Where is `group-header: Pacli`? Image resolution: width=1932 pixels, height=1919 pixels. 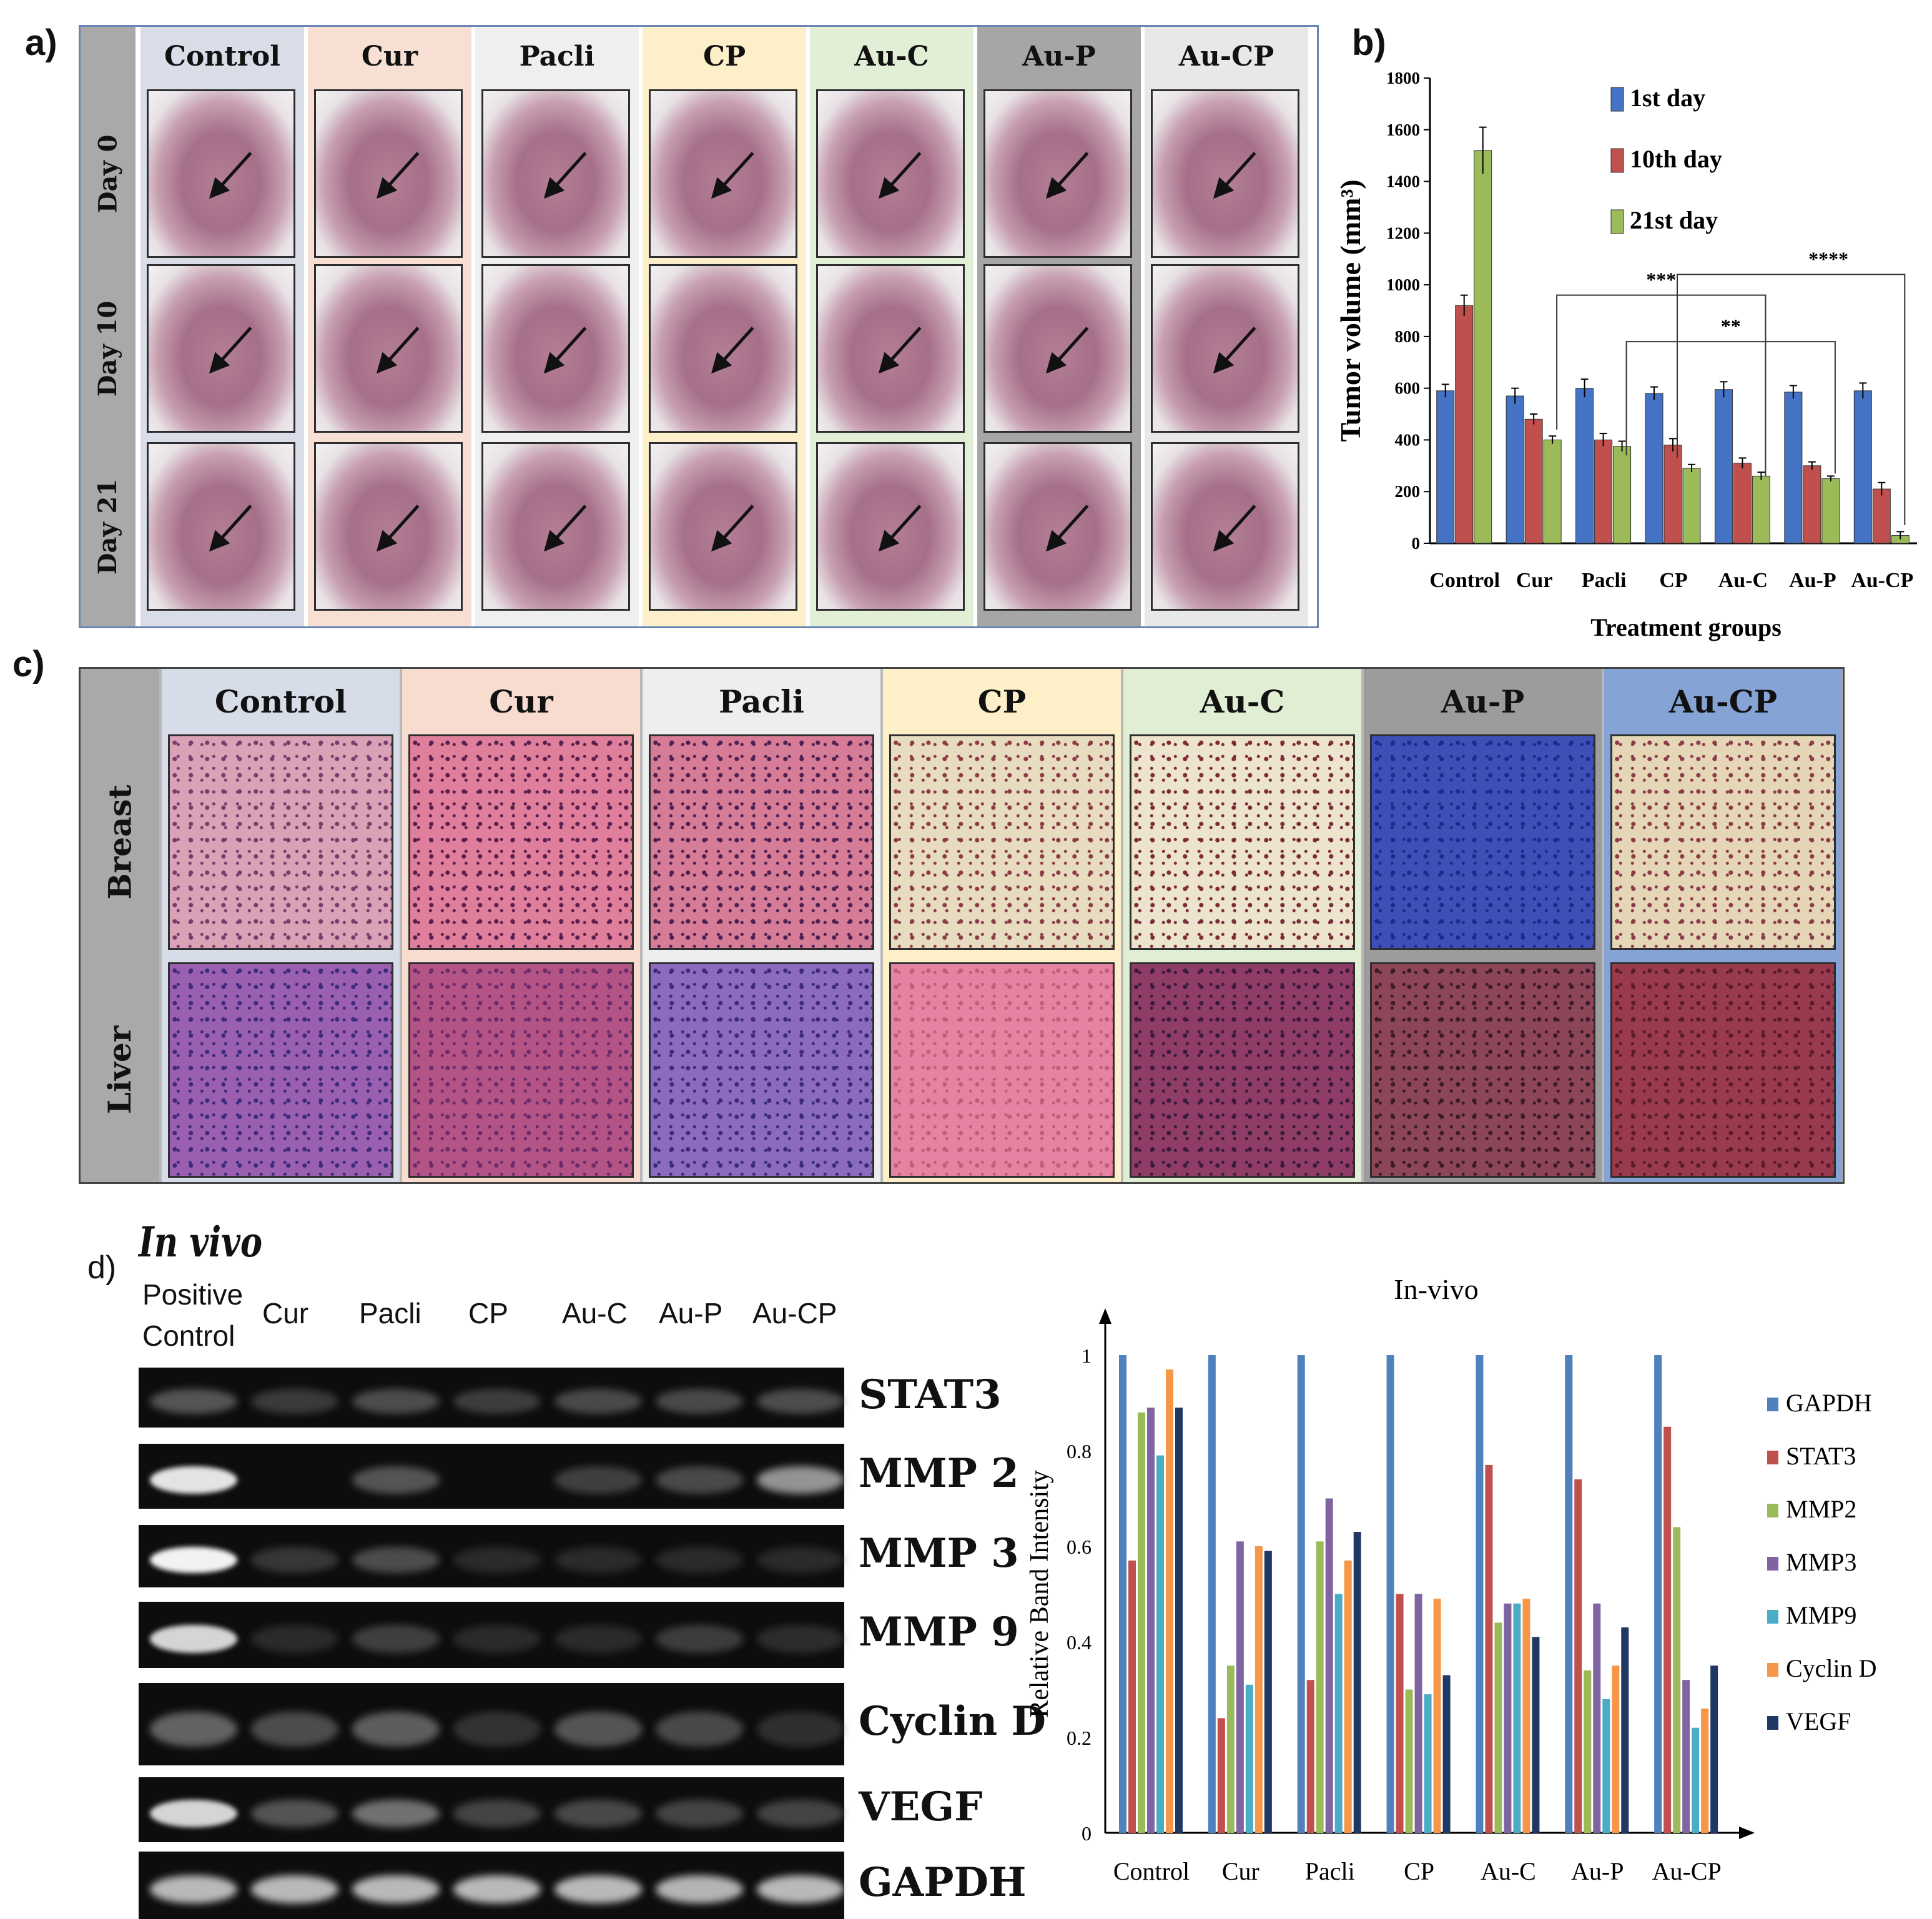
group-header: Pacli is located at coordinates (557, 56).